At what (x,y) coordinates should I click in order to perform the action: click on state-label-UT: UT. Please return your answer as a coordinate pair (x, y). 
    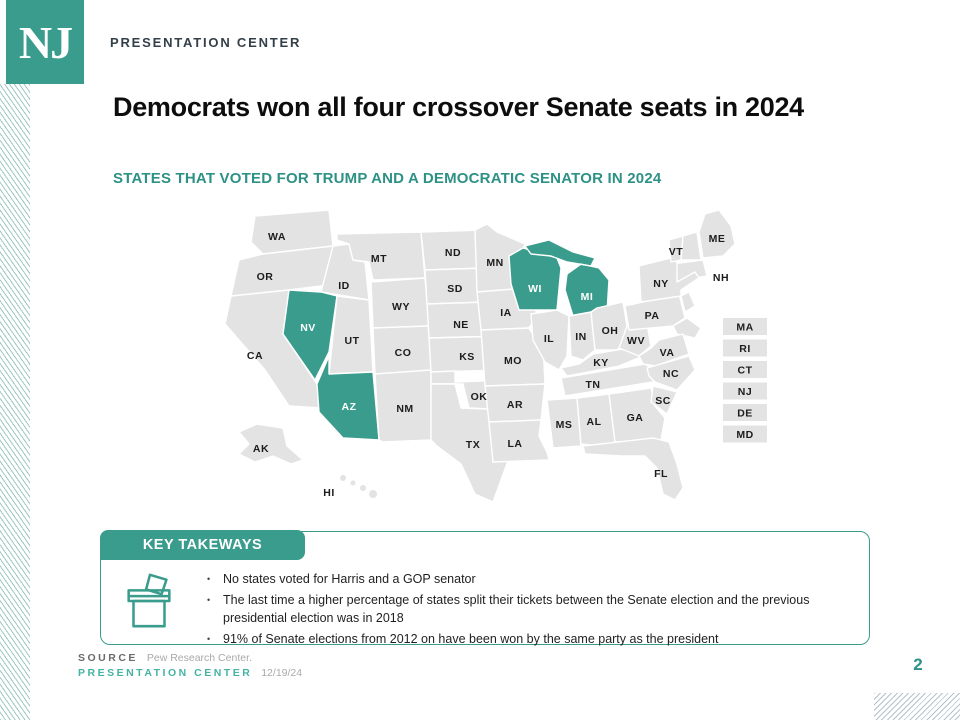
    Looking at the image, I should click on (352, 341).